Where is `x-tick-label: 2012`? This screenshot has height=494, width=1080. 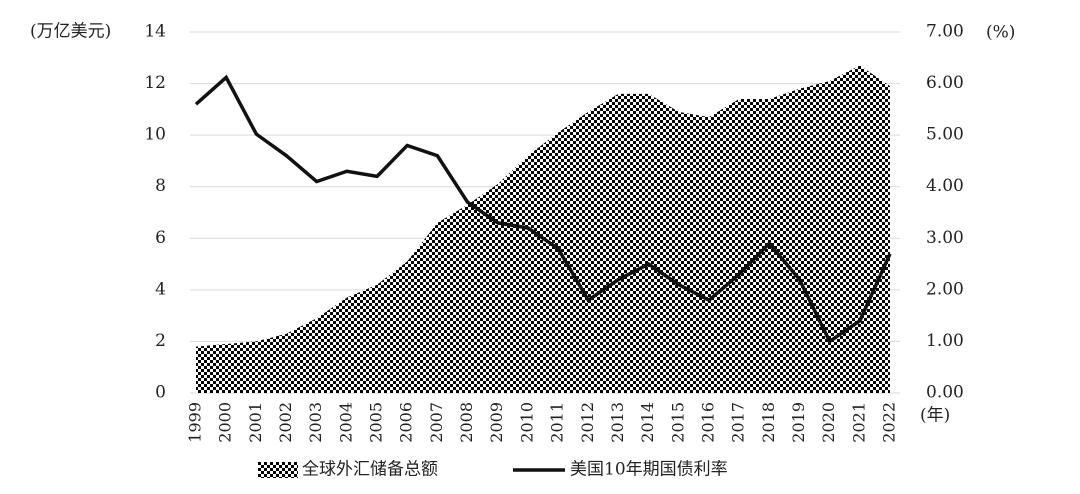
x-tick-label: 2012 is located at coordinates (587, 422).